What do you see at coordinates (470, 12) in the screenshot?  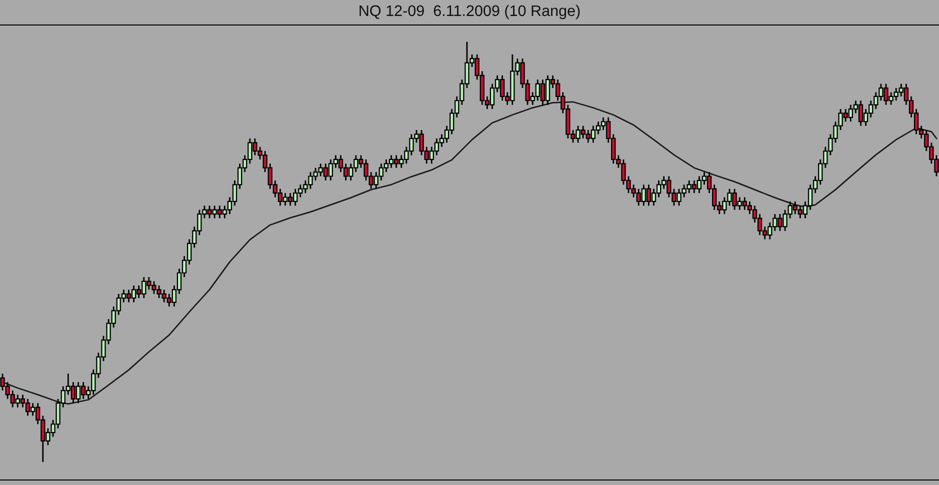 I see `chart-title: NQ 12-09 6.11.2009 (10 Range)` at bounding box center [470, 12].